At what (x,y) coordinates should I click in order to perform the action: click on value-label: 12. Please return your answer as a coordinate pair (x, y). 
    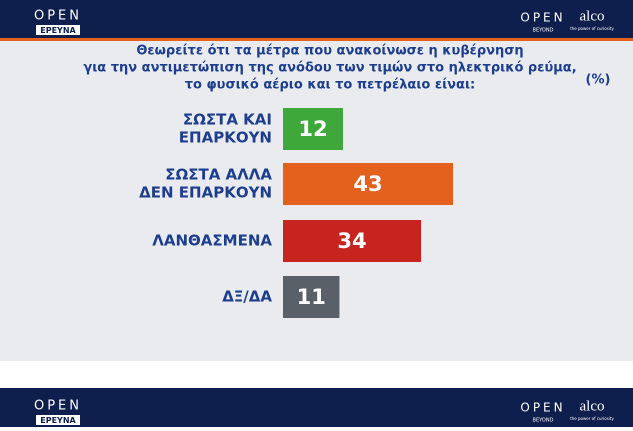
    Looking at the image, I should click on (312, 129).